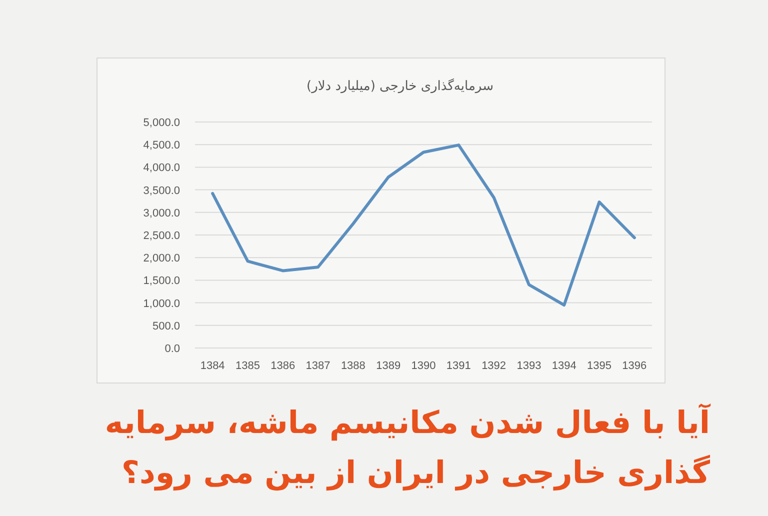  What do you see at coordinates (161, 123) in the screenshot?
I see `y-tick-label: 5,000.0` at bounding box center [161, 123].